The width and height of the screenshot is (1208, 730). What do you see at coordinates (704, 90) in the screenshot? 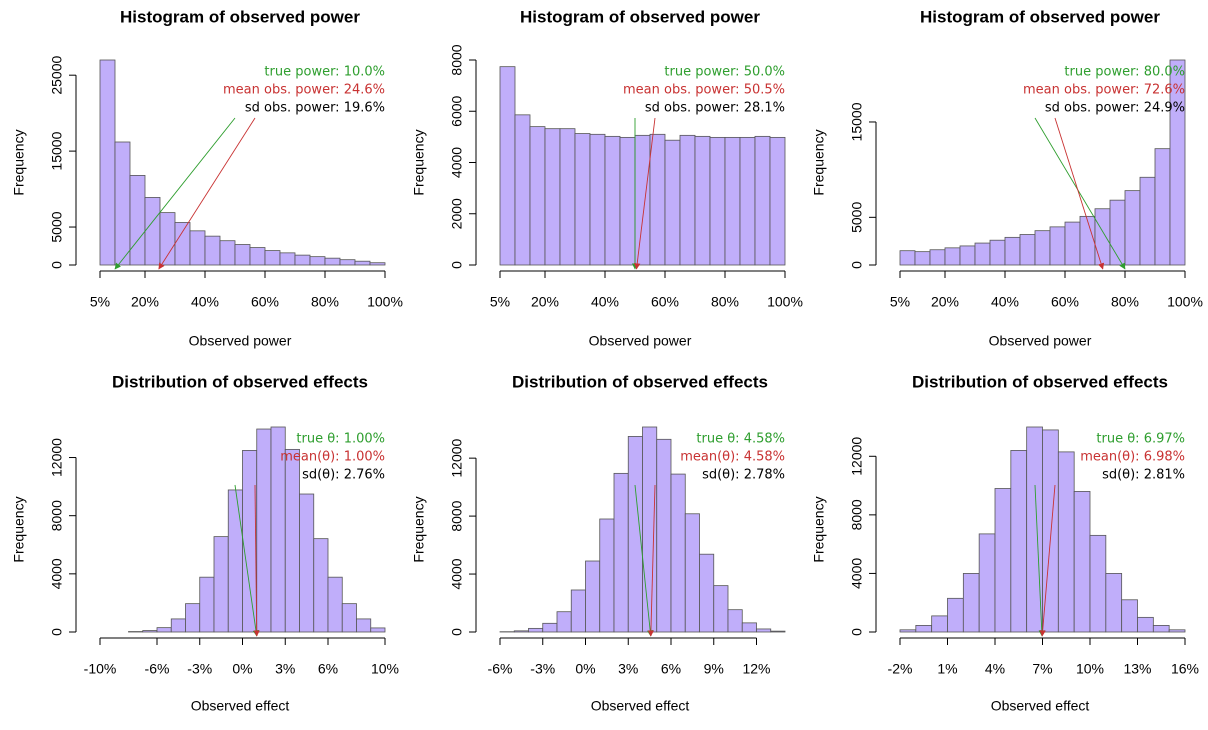
I see `annotation: mean obs. power: 50.5%` at bounding box center [704, 90].